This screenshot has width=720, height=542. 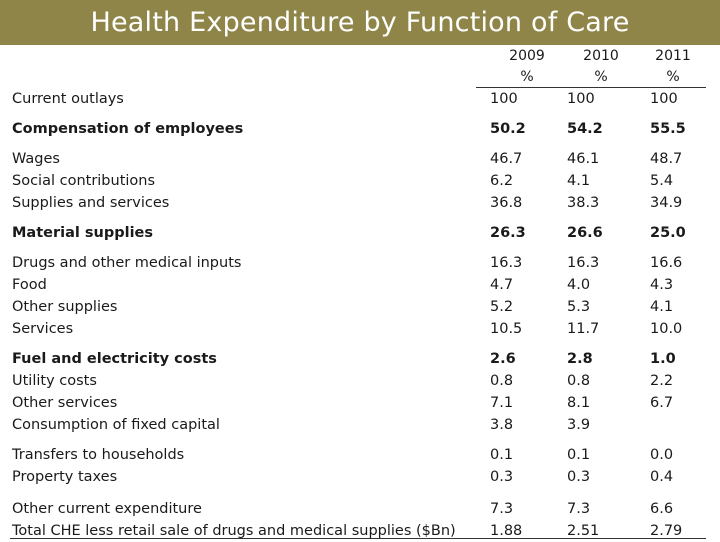 I want to click on cell-value-2009: 6.2, so click(x=502, y=181).